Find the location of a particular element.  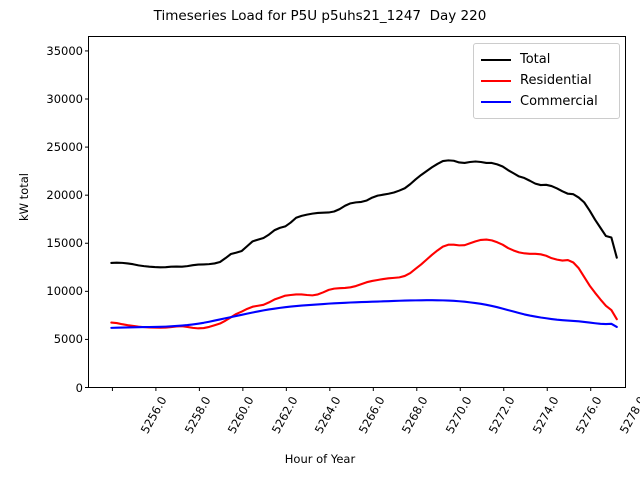

x-tick-label: 5278.0 is located at coordinates (628, 414).